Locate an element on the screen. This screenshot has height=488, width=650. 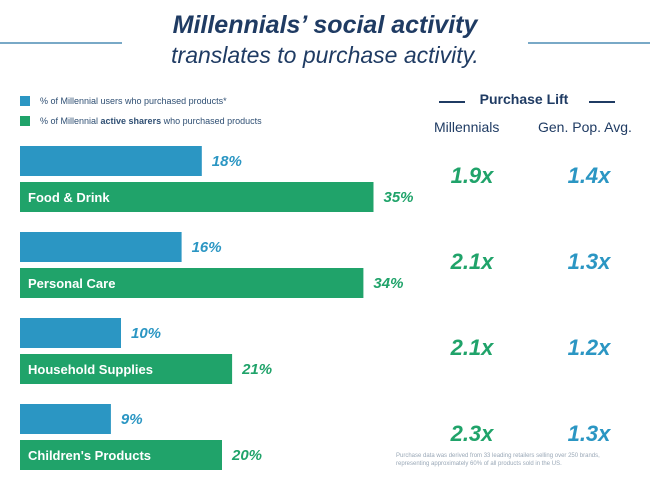
title-rule-left is located at coordinates (61, 43).